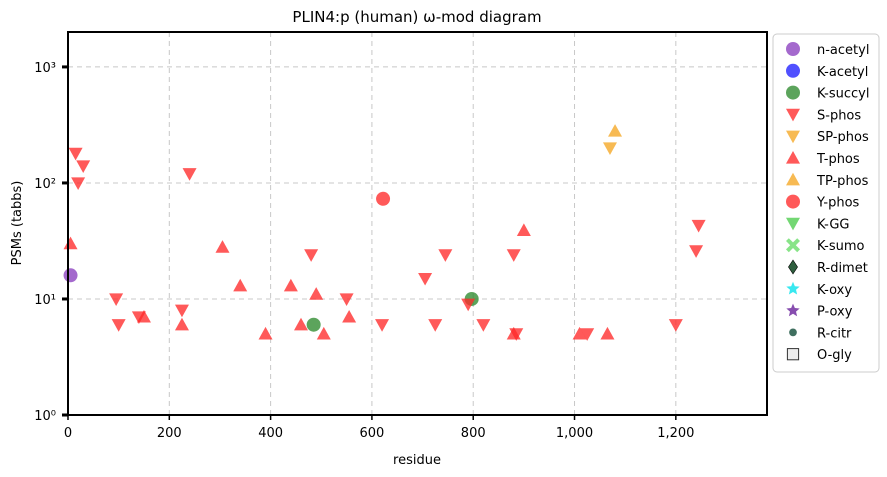  Describe the element at coordinates (793, 332) in the screenshot. I see `legend-marker-R-citr` at that location.